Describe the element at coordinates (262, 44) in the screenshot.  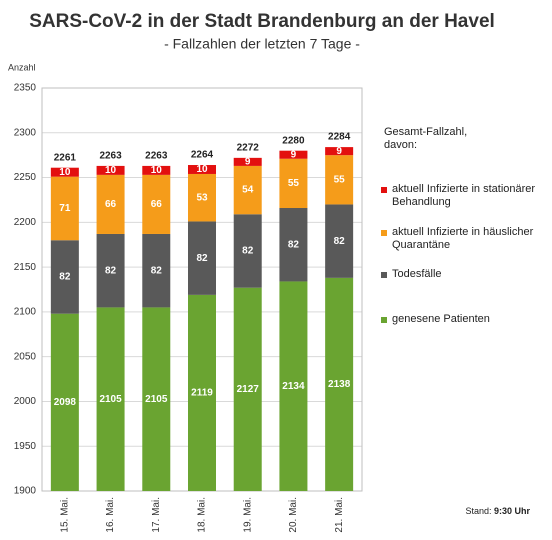
I see `chart-subtitle: - Fallzahlen der letzten 7 Tage -` at that location.